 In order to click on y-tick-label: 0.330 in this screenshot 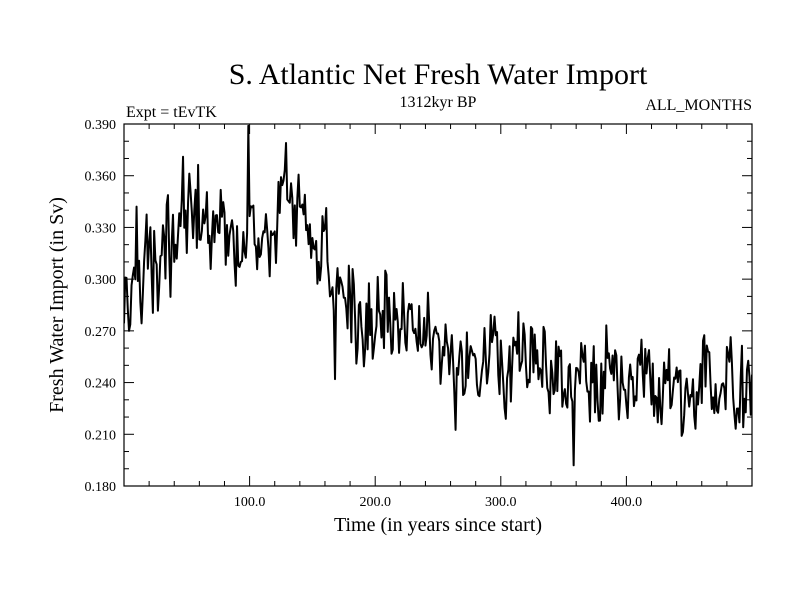, I will do `click(101, 228)`.